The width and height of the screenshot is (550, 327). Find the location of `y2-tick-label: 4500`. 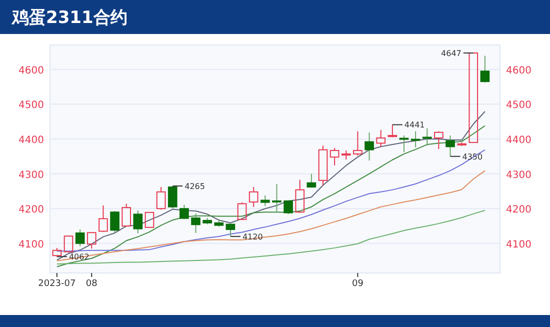

y2-tick-label: 4500 is located at coordinates (519, 106).